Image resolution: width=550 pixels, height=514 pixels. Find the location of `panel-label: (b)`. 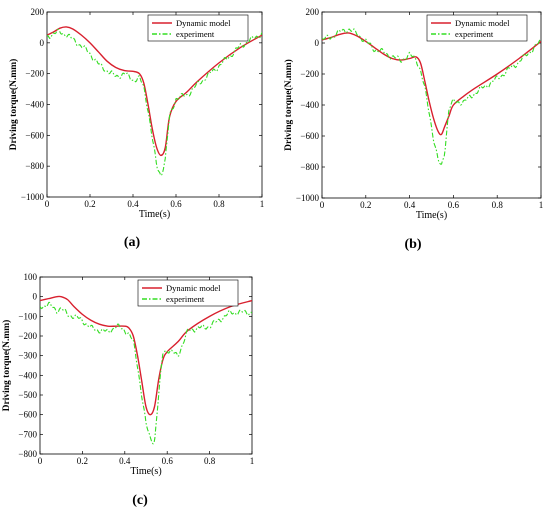

panel-label: (b) is located at coordinates (412, 244).